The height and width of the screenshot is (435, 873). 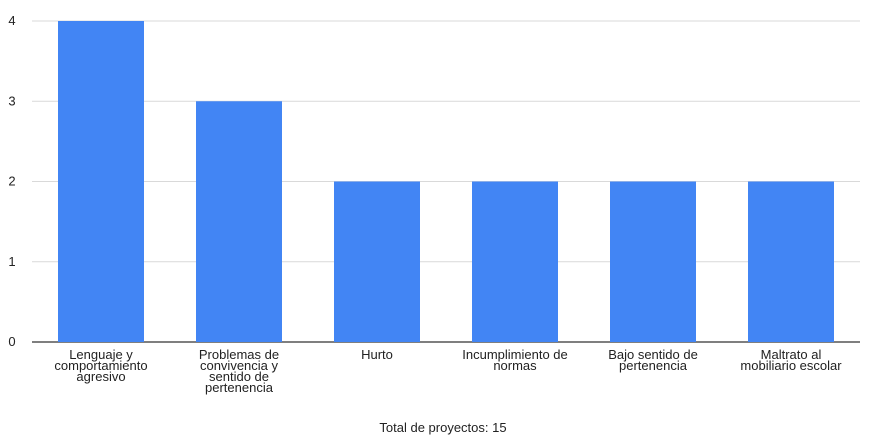 I want to click on y-tick-label: 2, so click(x=11, y=181).